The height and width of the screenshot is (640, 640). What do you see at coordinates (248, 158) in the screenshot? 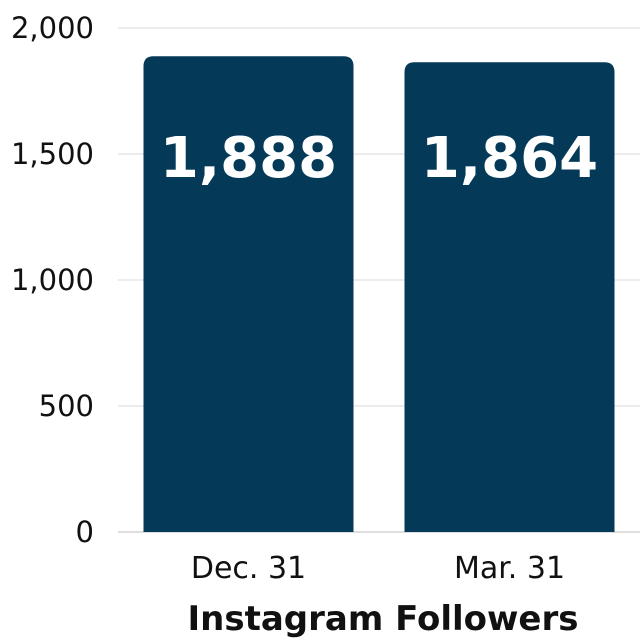
I see `bar-value-label: 1,888` at bounding box center [248, 158].